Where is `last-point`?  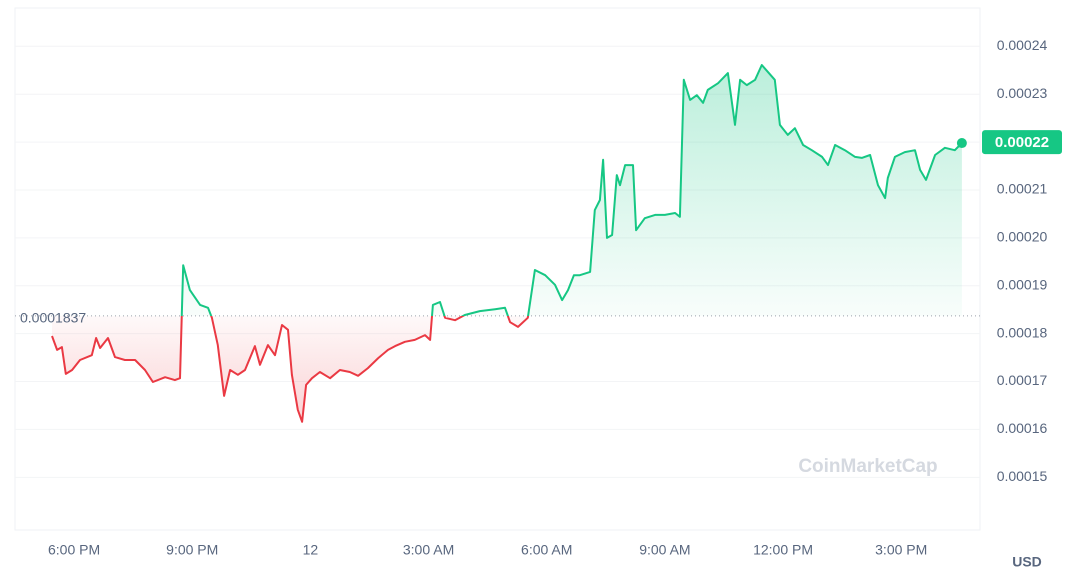
last-point is located at coordinates (961, 143).